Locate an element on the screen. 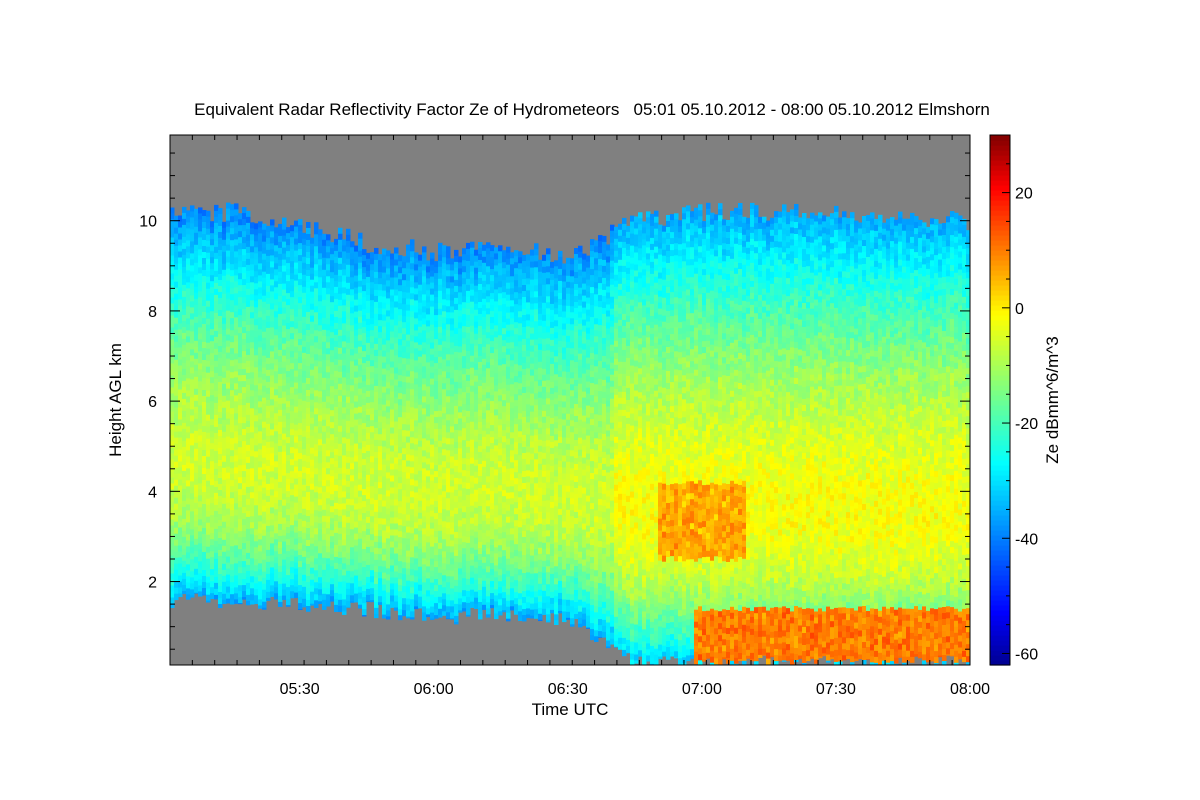  heatmap-cell-1948 is located at coordinates (288, 606).